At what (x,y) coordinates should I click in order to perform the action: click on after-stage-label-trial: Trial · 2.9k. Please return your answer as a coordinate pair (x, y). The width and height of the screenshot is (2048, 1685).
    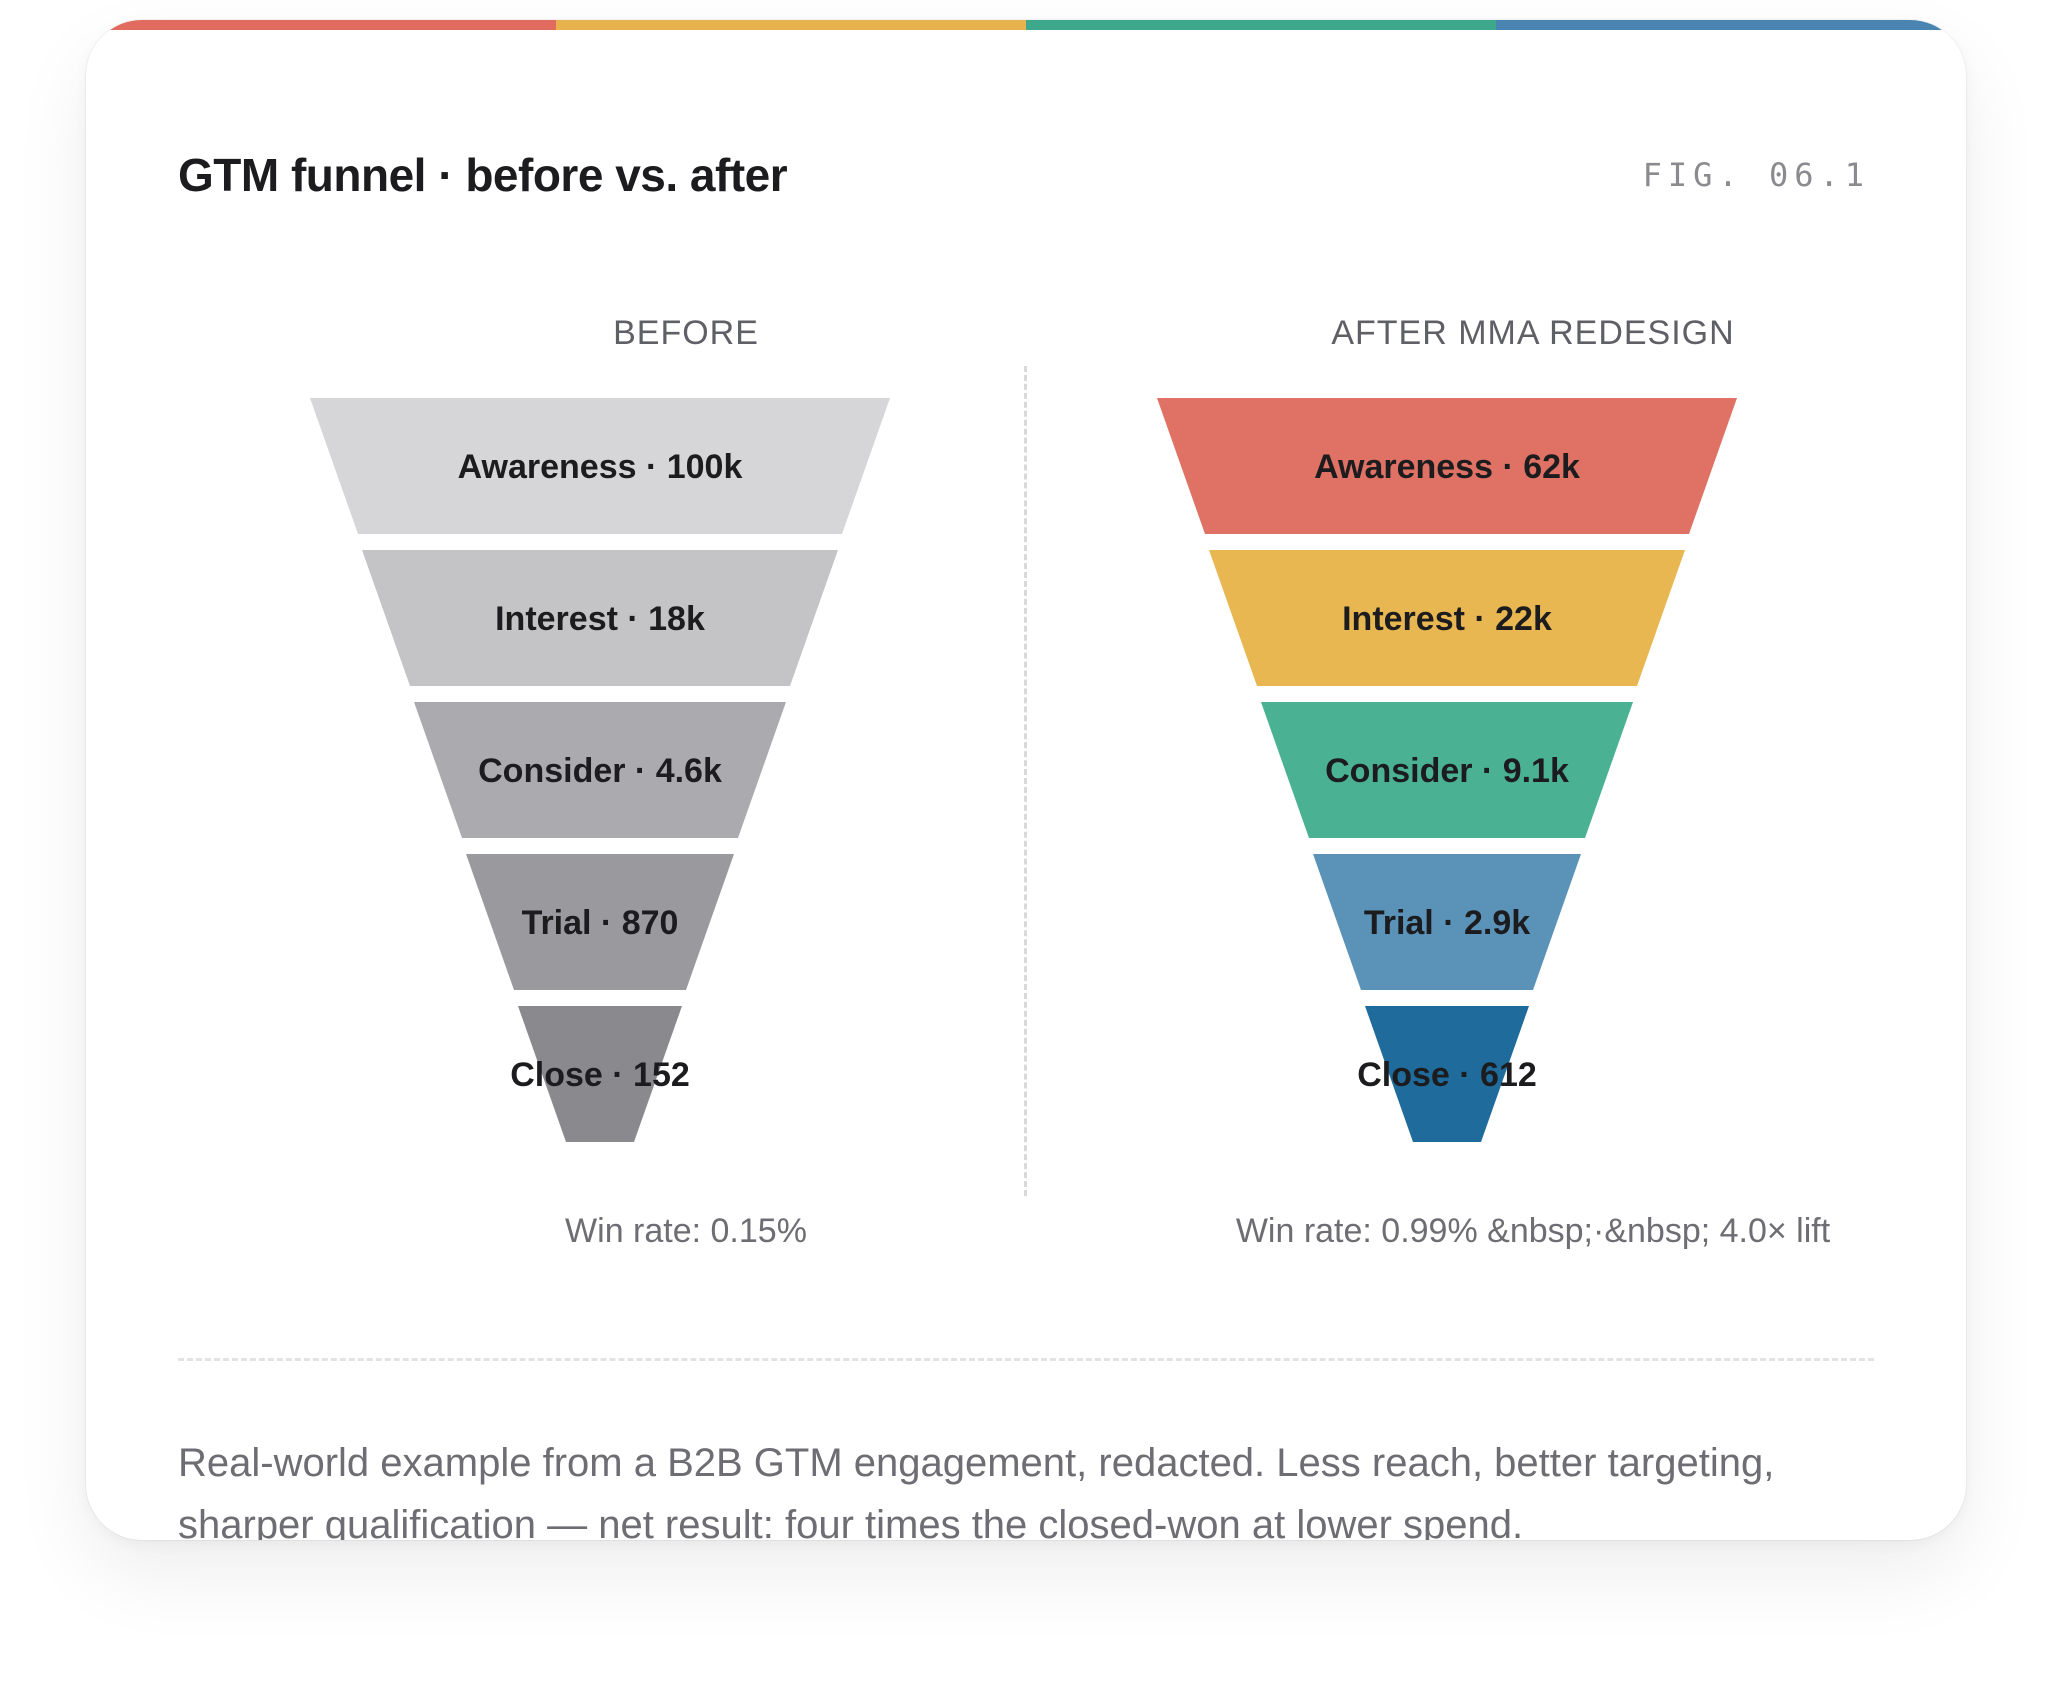
    Looking at the image, I should click on (1447, 923).